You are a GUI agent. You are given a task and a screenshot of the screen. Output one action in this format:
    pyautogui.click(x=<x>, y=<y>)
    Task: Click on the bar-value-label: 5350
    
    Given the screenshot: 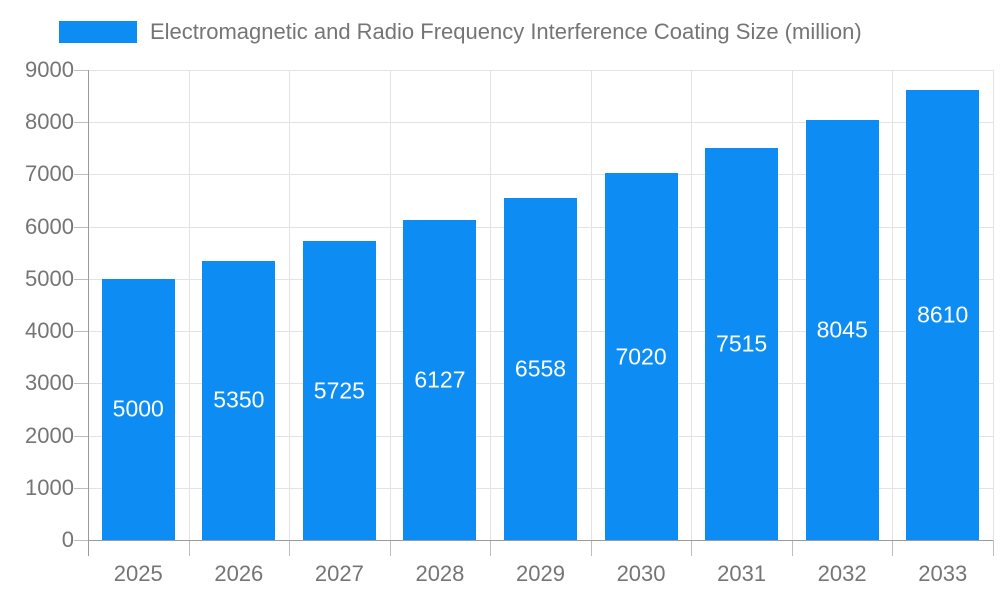 What is the action you would take?
    pyautogui.click(x=239, y=399)
    